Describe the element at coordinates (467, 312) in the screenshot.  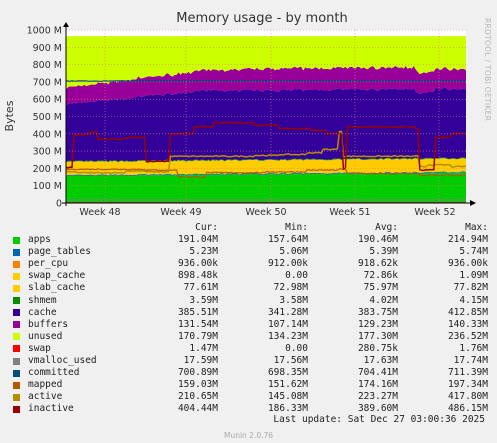
I see `legend-value-max: 412.85M` at that location.